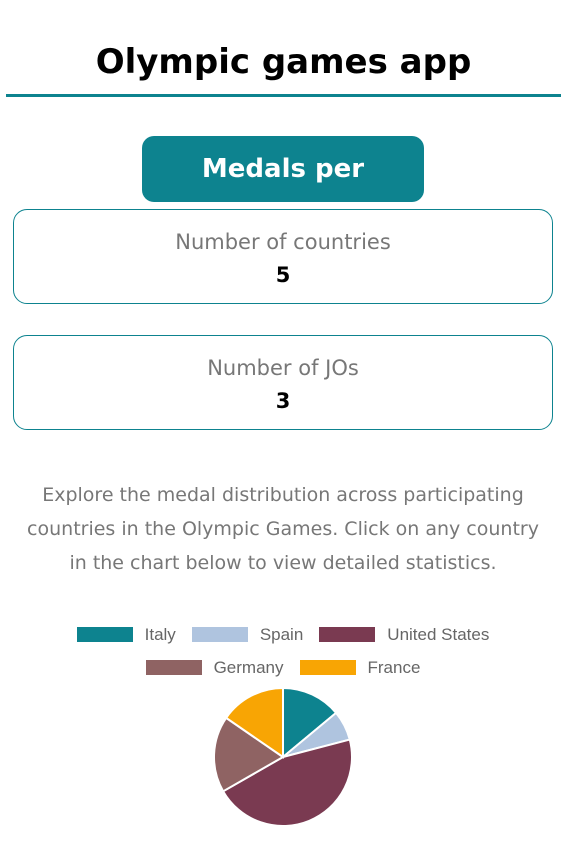 This screenshot has height=868, width=566. What do you see at coordinates (283, 242) in the screenshot?
I see `countries-count-label: Number of countries` at bounding box center [283, 242].